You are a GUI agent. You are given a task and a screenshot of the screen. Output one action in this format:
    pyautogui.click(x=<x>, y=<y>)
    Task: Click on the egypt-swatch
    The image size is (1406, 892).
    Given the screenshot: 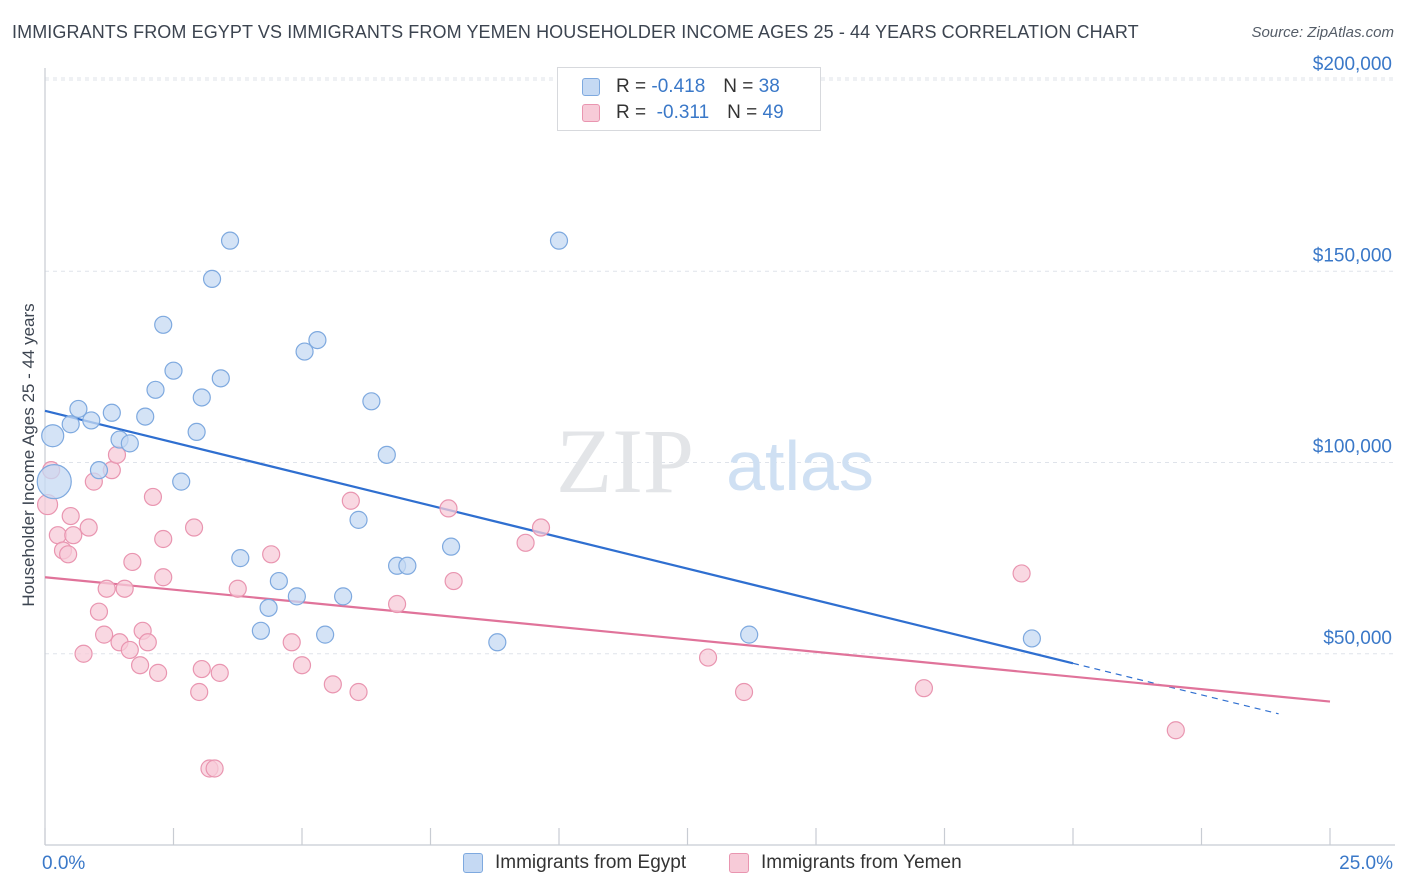 What is the action you would take?
    pyautogui.click(x=591, y=87)
    